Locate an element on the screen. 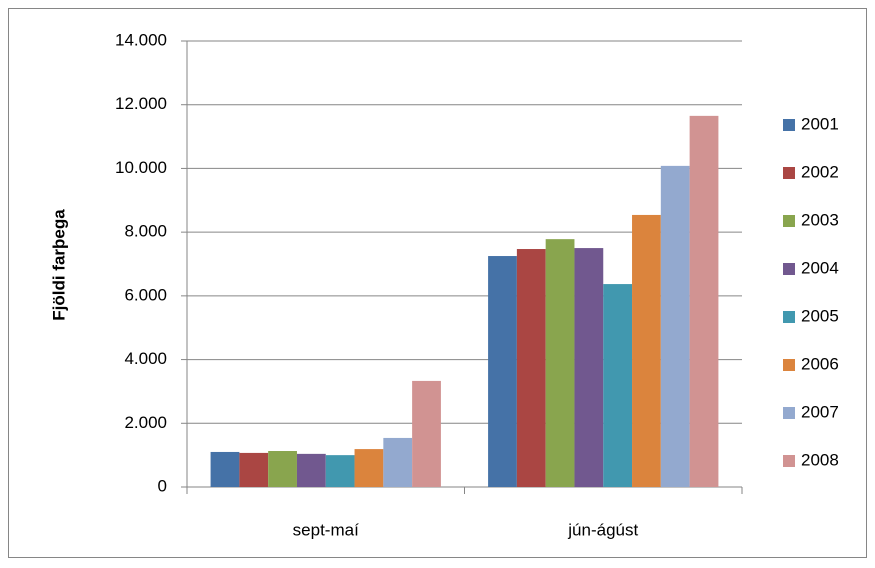 The width and height of the screenshot is (875, 568). y-axis-title: Fjöldi farþega is located at coordinates (58, 265).